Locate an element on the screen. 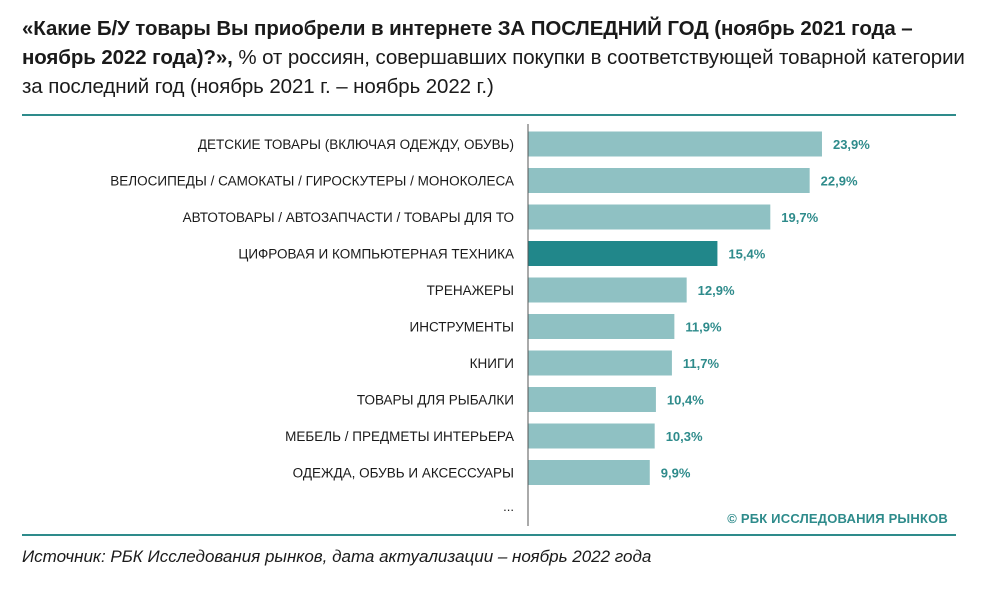 The height and width of the screenshot is (592, 992). value-label: 10,3% is located at coordinates (684, 436).